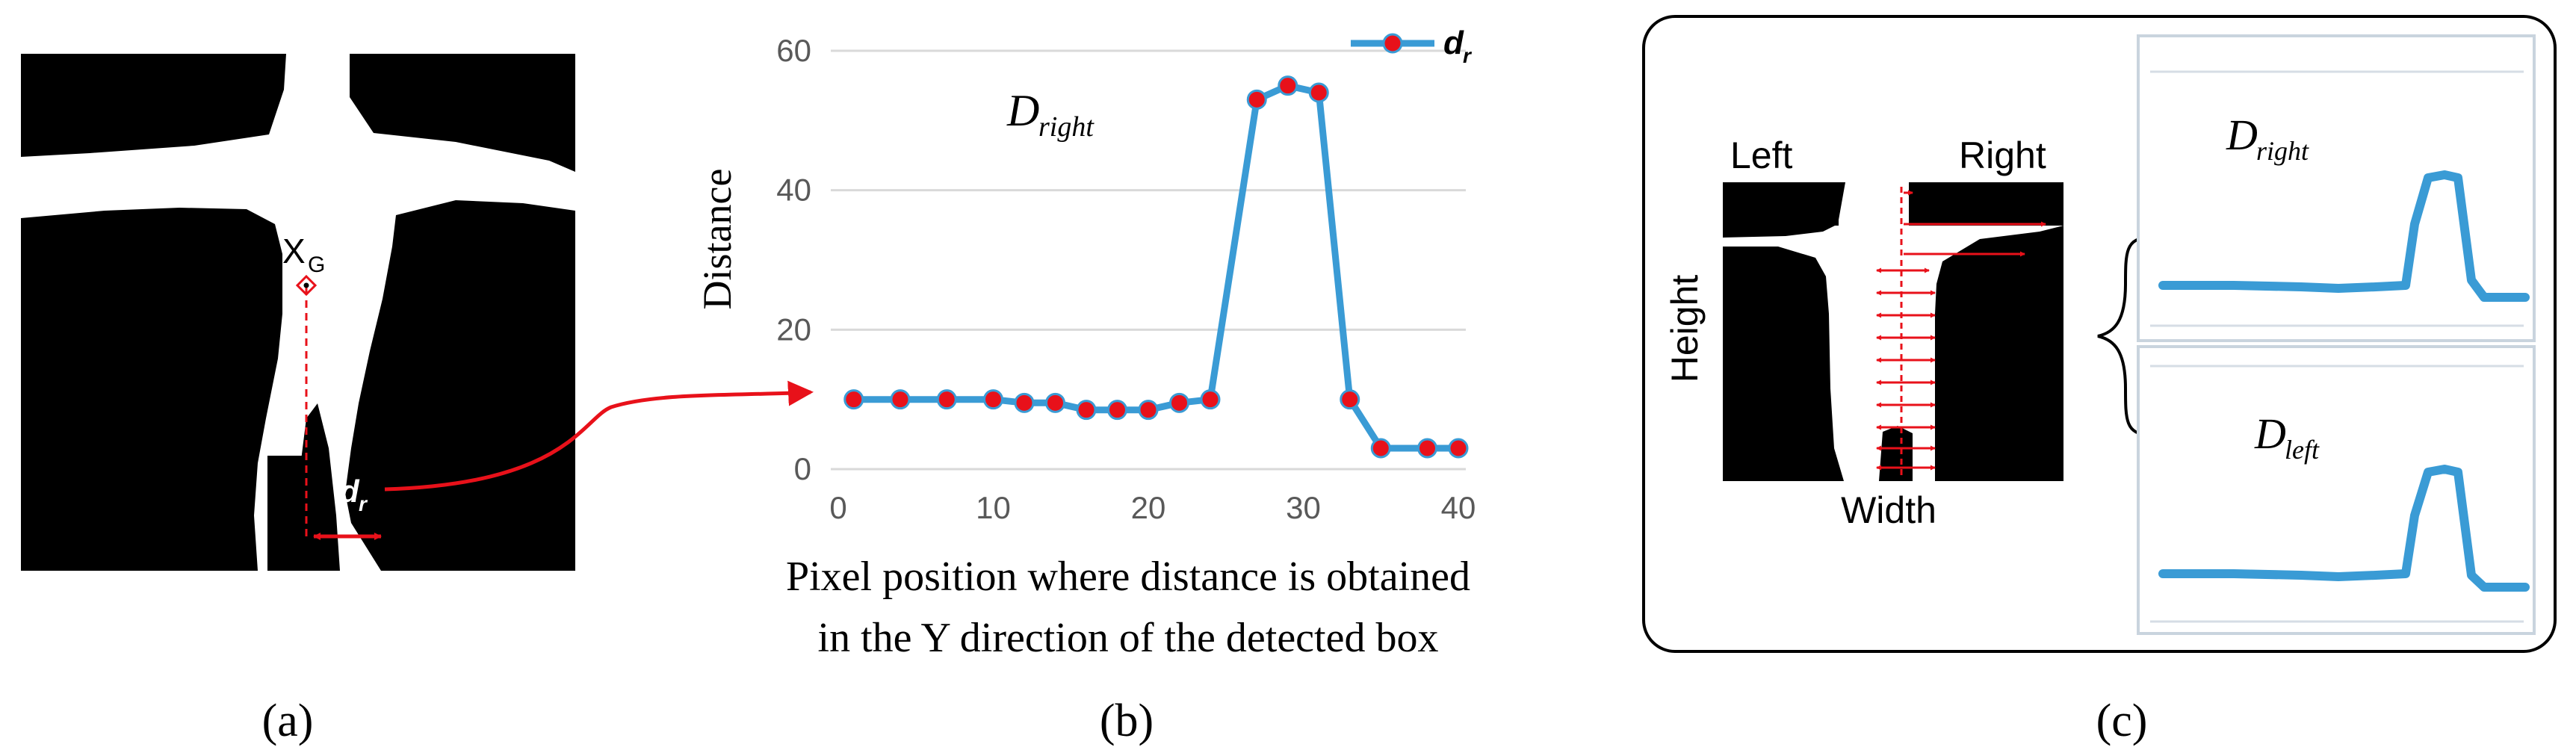  What do you see at coordinates (793, 329) in the screenshot?
I see `y-tick-label: 20` at bounding box center [793, 329].